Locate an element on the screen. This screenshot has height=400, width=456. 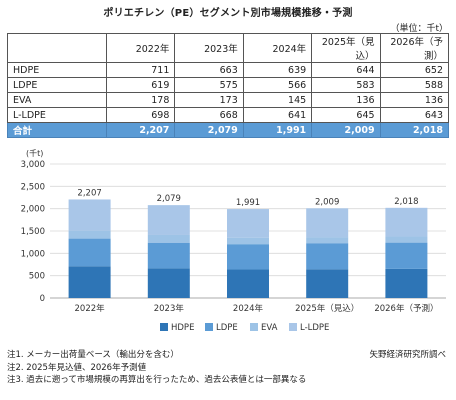
y-tick-label: 1,000 is located at coordinates (33, 254).